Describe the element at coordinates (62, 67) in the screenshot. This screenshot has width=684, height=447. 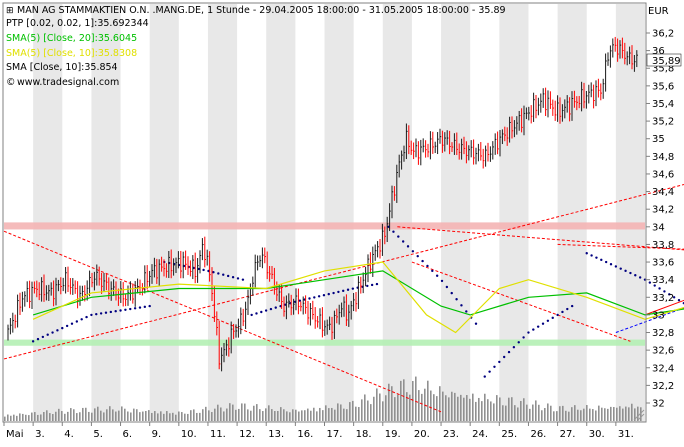
I see `indicator-sma-close: SMA [Close, 10]:35.854` at that location.